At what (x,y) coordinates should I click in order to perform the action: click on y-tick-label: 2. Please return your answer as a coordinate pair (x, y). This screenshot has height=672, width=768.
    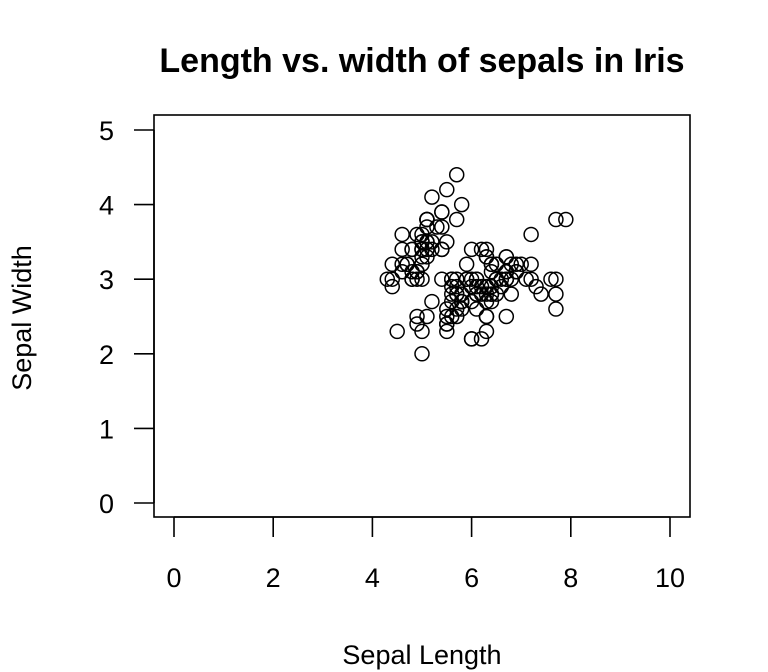
    Looking at the image, I should click on (106, 355).